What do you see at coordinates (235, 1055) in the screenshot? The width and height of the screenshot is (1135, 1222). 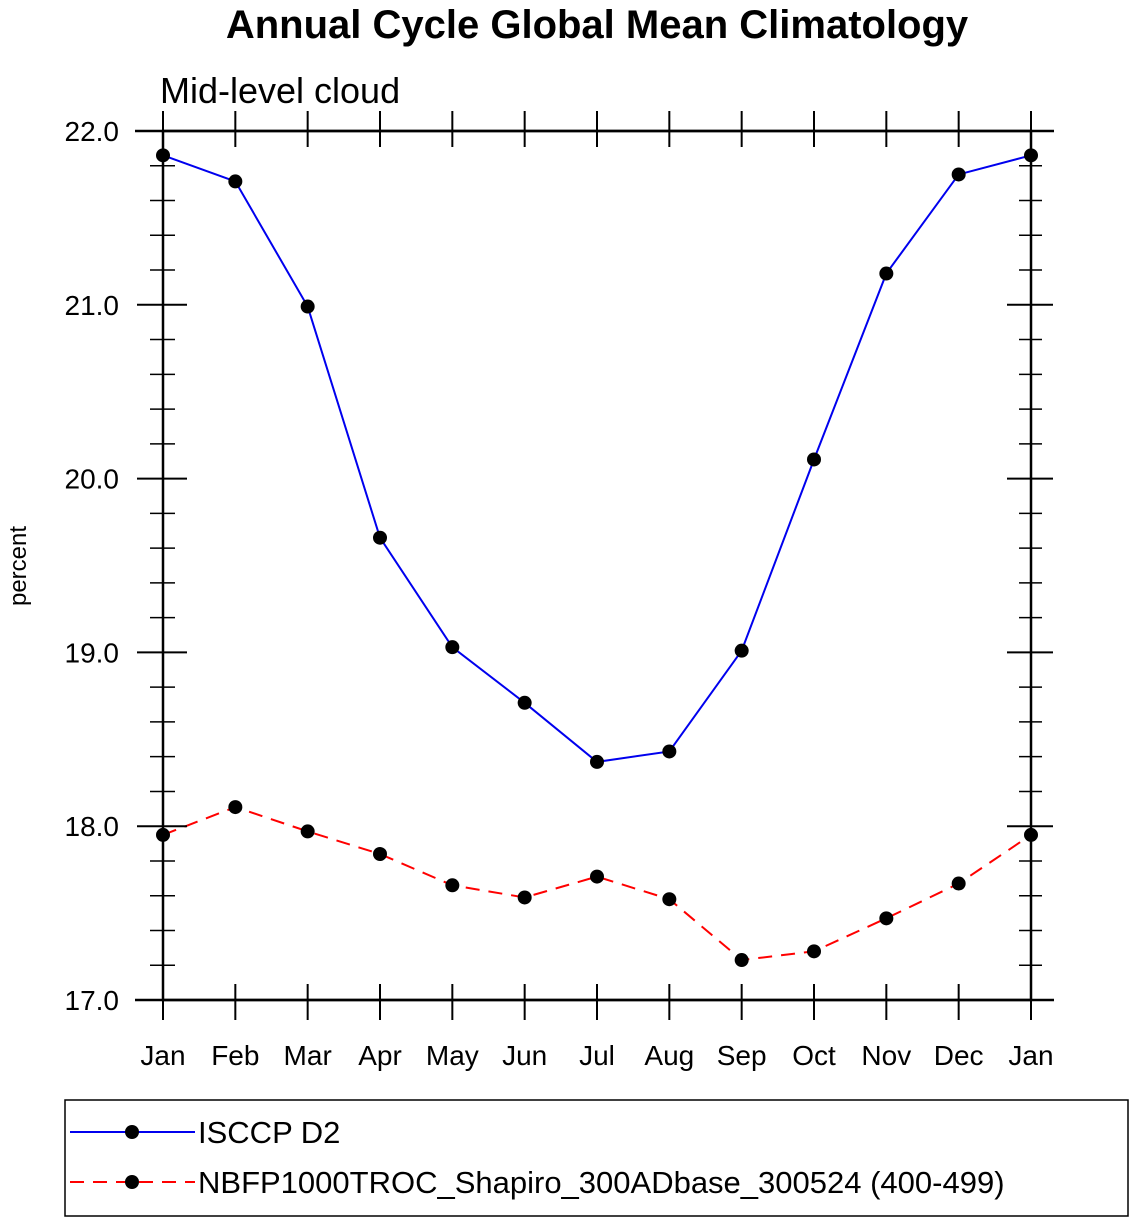 I see `x-tick-label: Feb` at bounding box center [235, 1055].